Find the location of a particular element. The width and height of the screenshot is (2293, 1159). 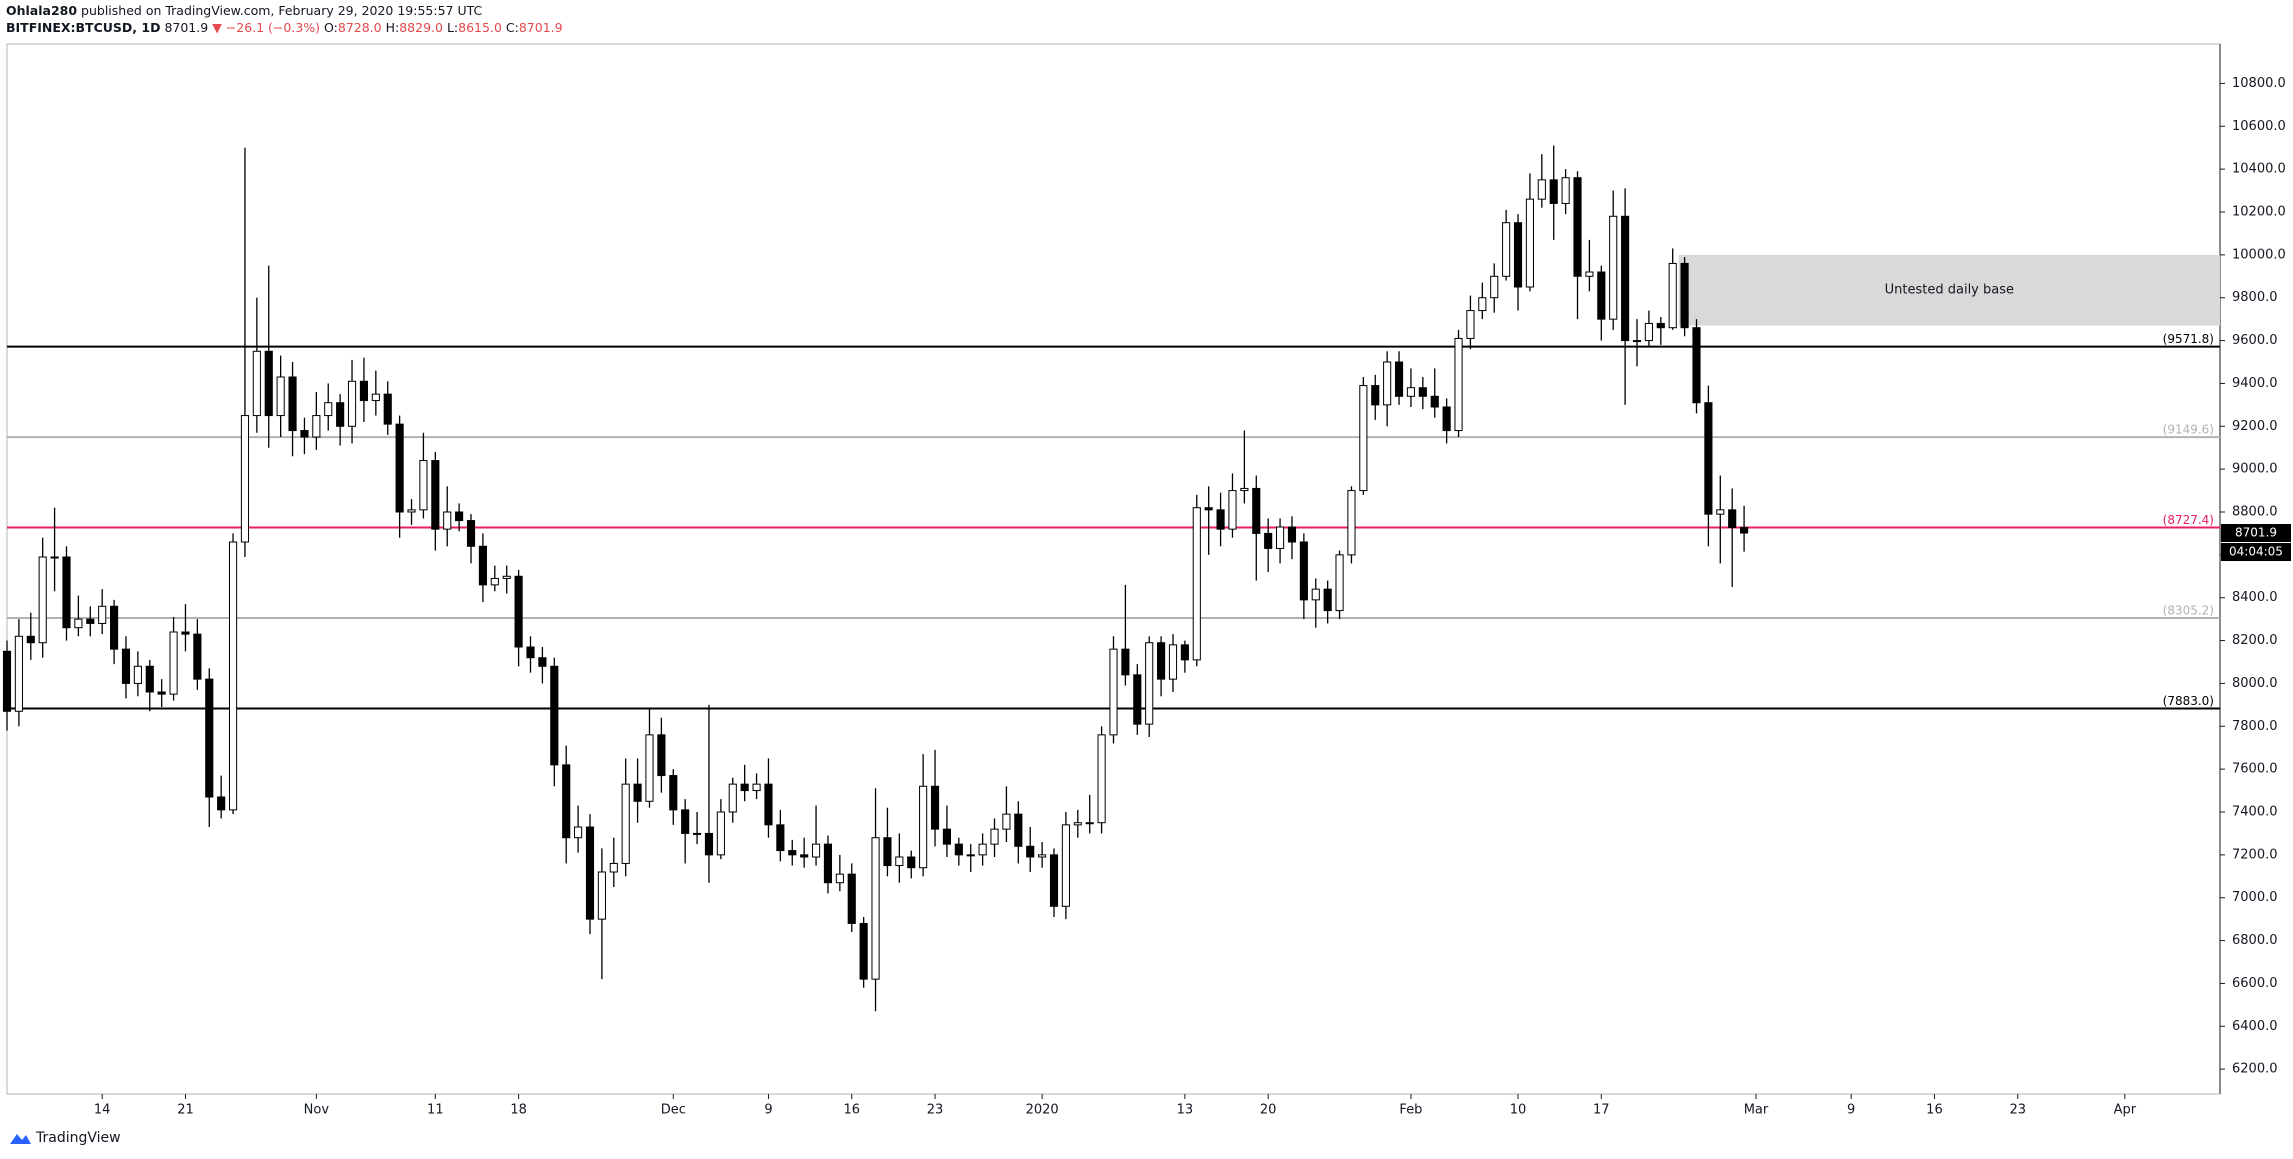

y-tick-label: 9200.0 is located at coordinates (2255, 426).